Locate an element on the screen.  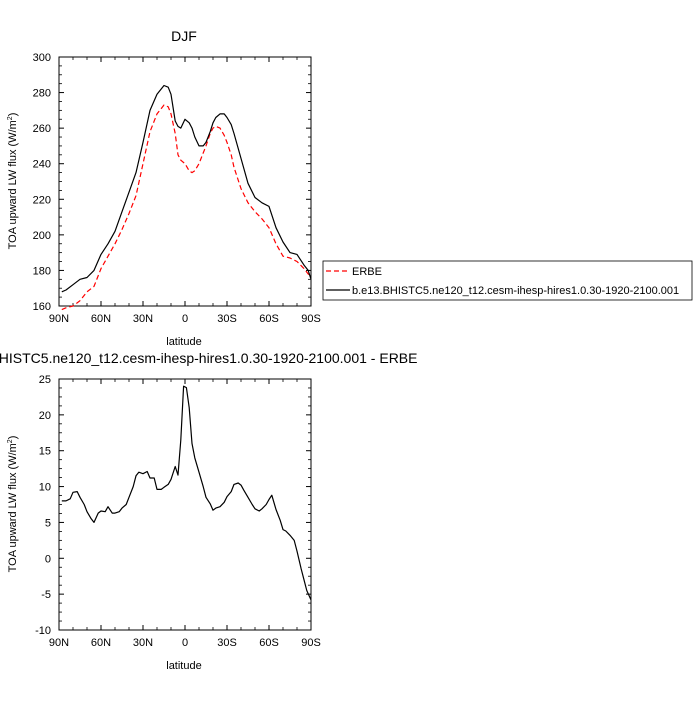
bottom-y-tick-label: 5 is located at coordinates (48, 523).